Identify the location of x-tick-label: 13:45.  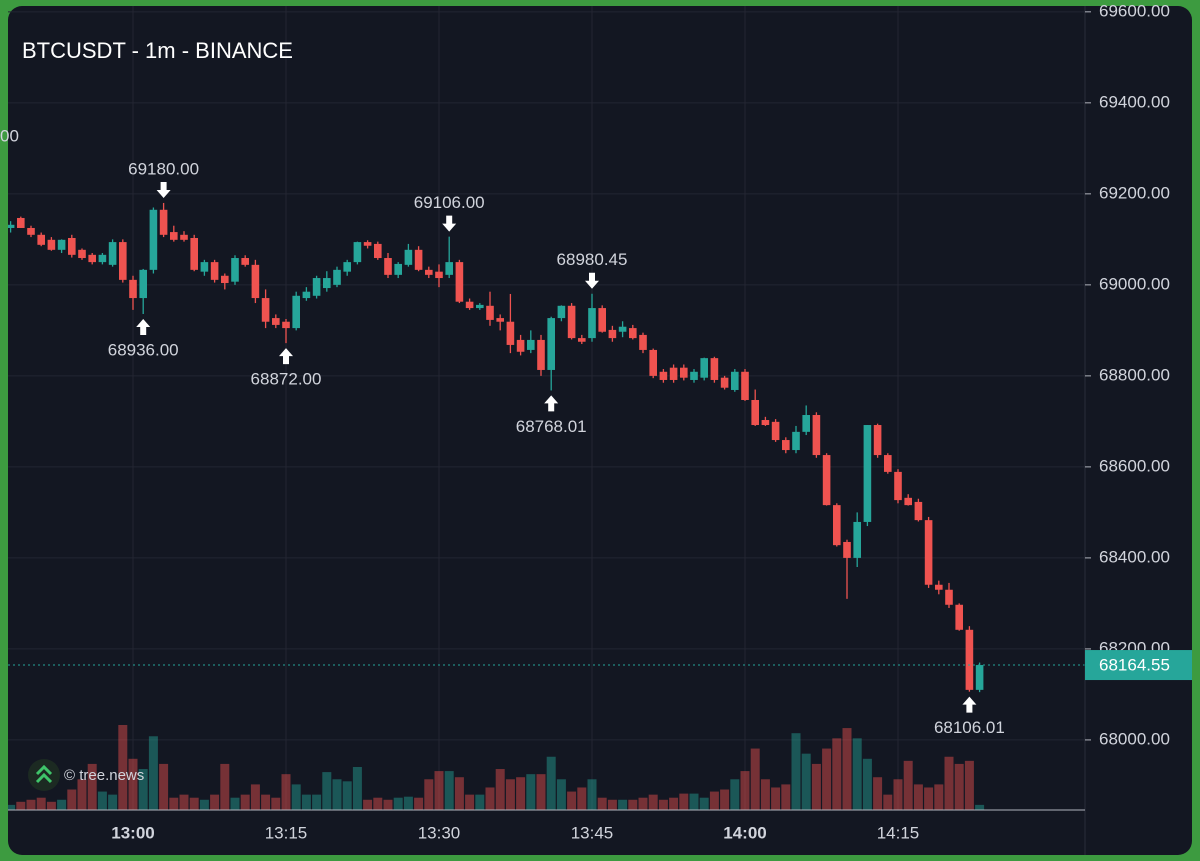
(592, 832).